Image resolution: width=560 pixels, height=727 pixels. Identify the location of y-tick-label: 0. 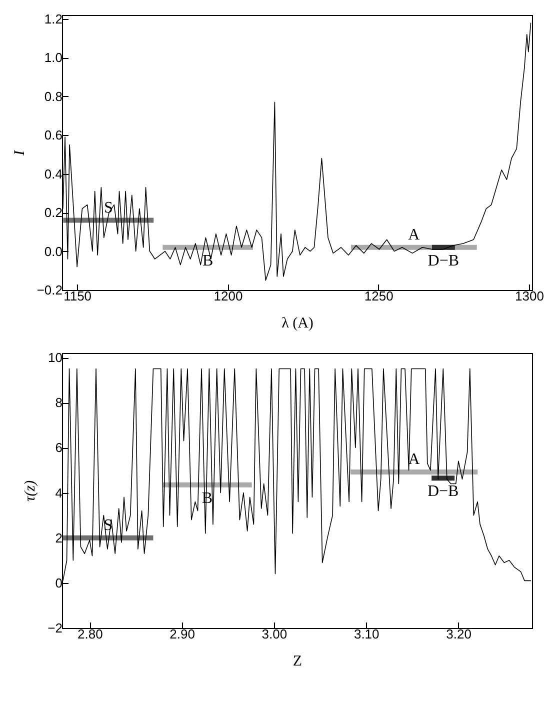
(58, 582).